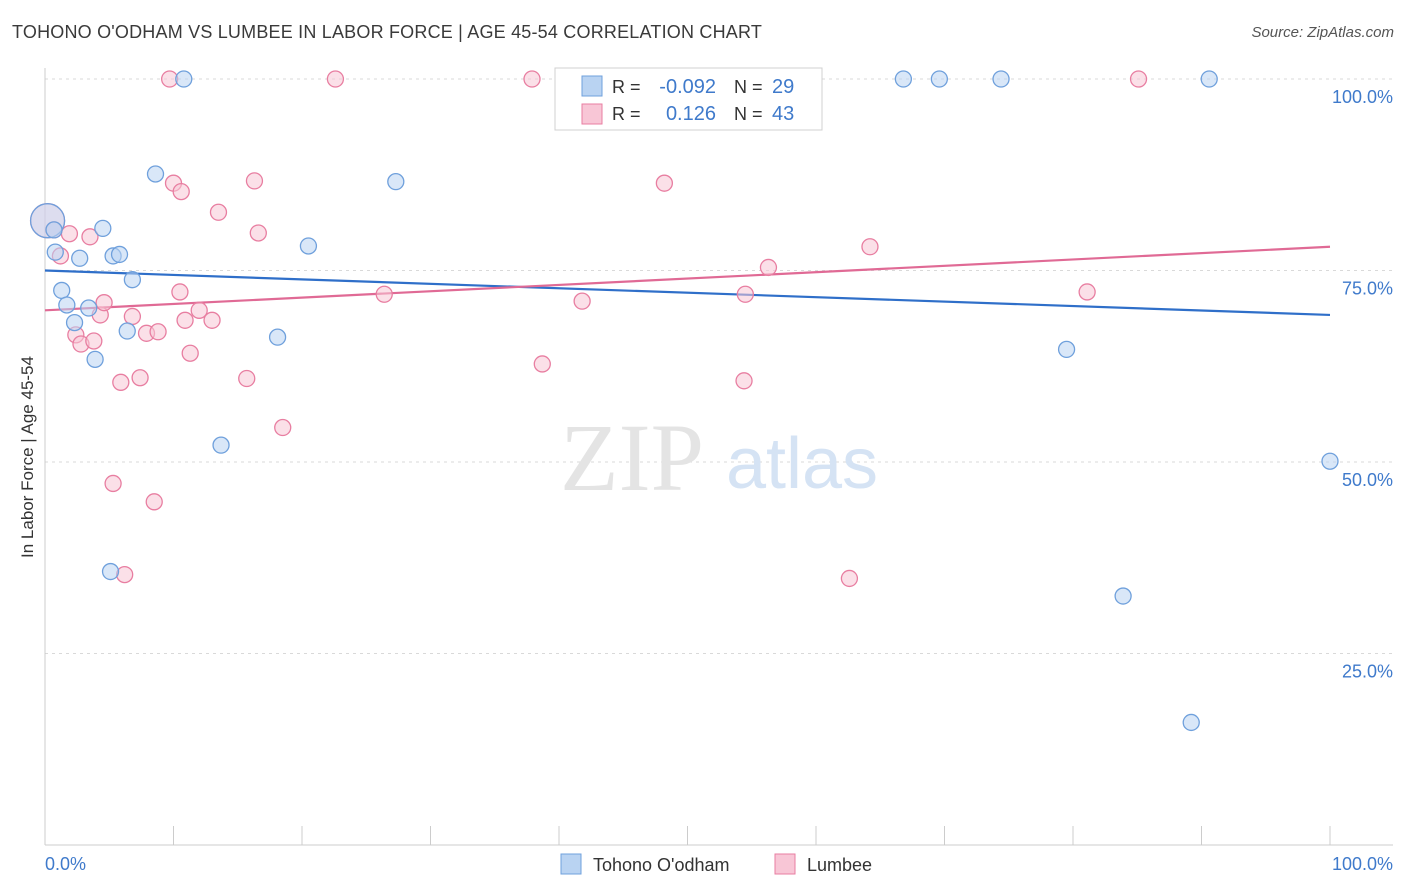 The width and height of the screenshot is (1406, 892). I want to click on trend-lines, so click(687, 281).